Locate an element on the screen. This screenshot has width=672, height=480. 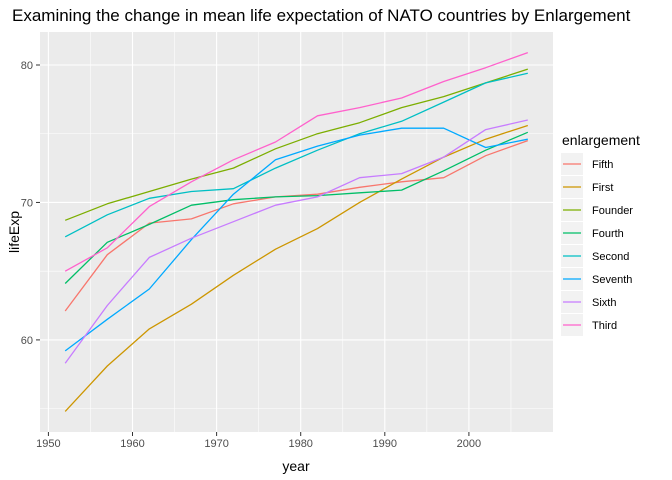
legend-label: Sixth is located at coordinates (604, 303).